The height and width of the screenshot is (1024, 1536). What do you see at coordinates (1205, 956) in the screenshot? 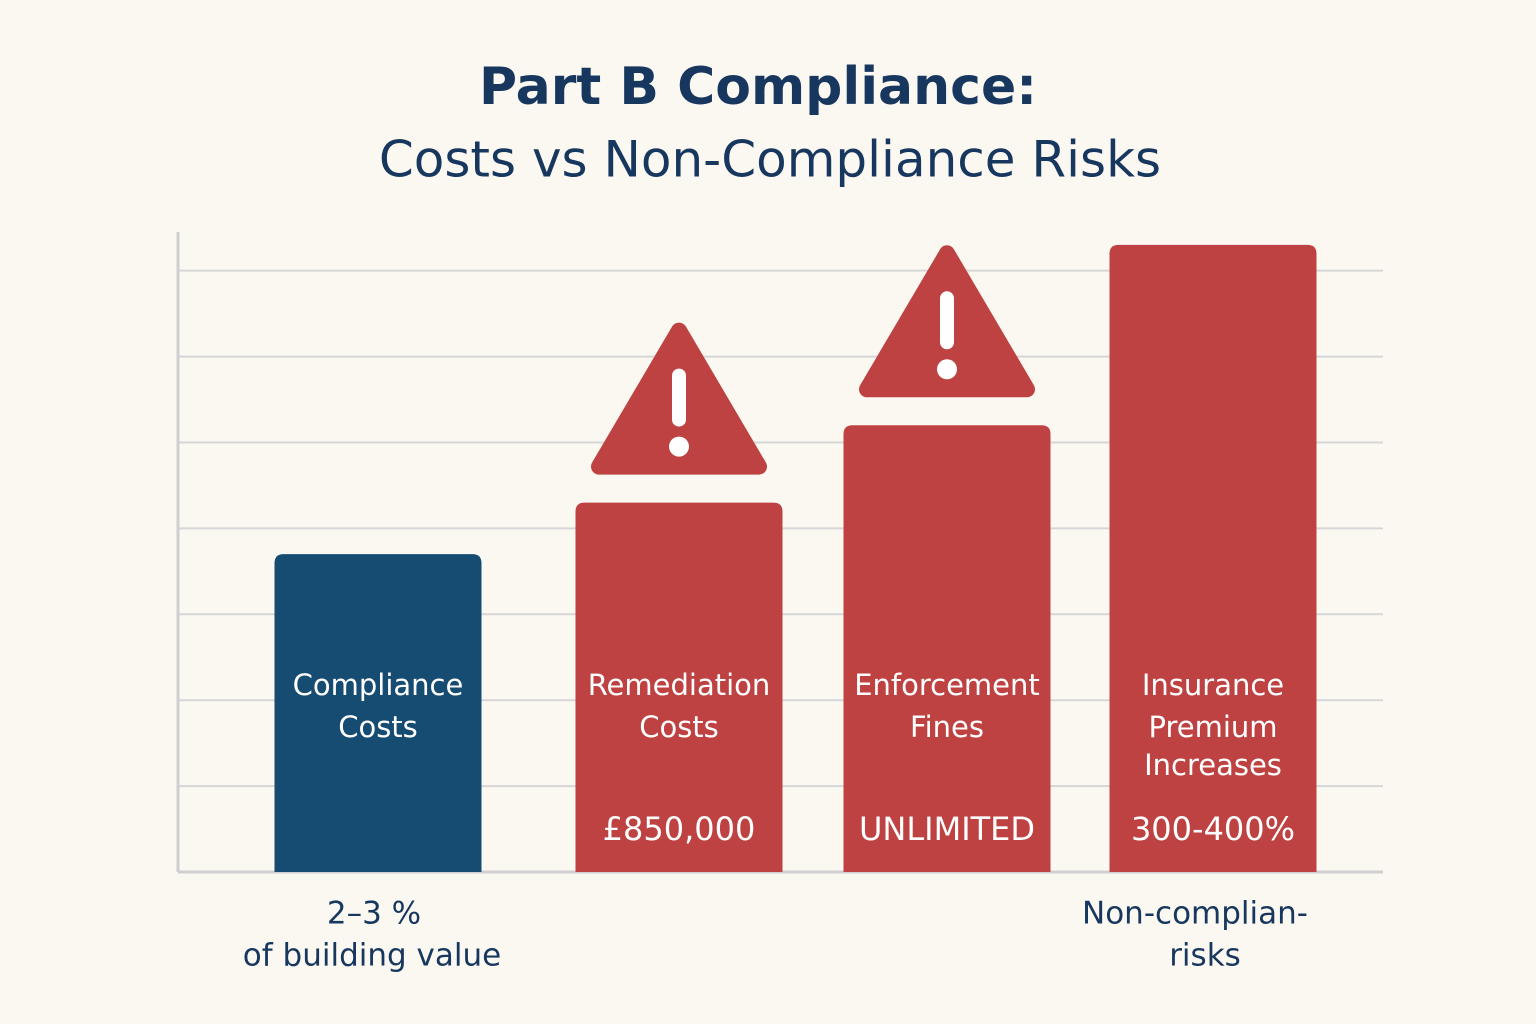
I see `below-note: risks` at bounding box center [1205, 956].